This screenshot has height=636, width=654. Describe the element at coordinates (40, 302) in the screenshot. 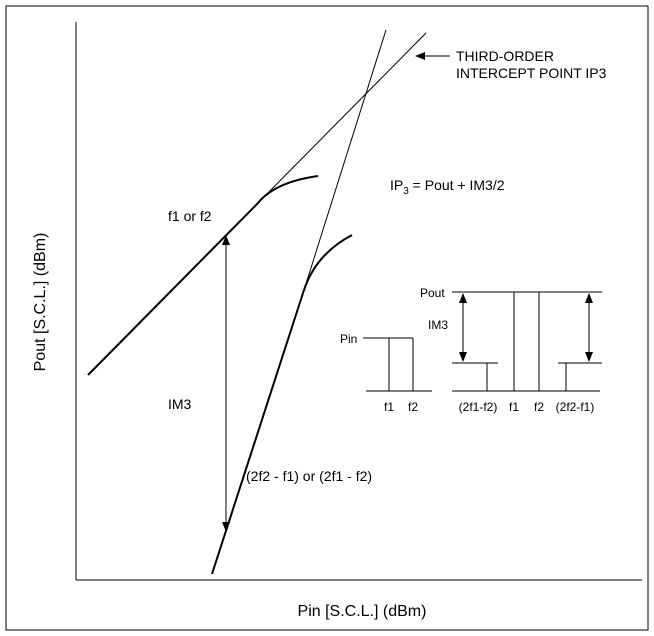

I see `y-axis-label: Pout [S.C.L.] (dBm)` at that location.